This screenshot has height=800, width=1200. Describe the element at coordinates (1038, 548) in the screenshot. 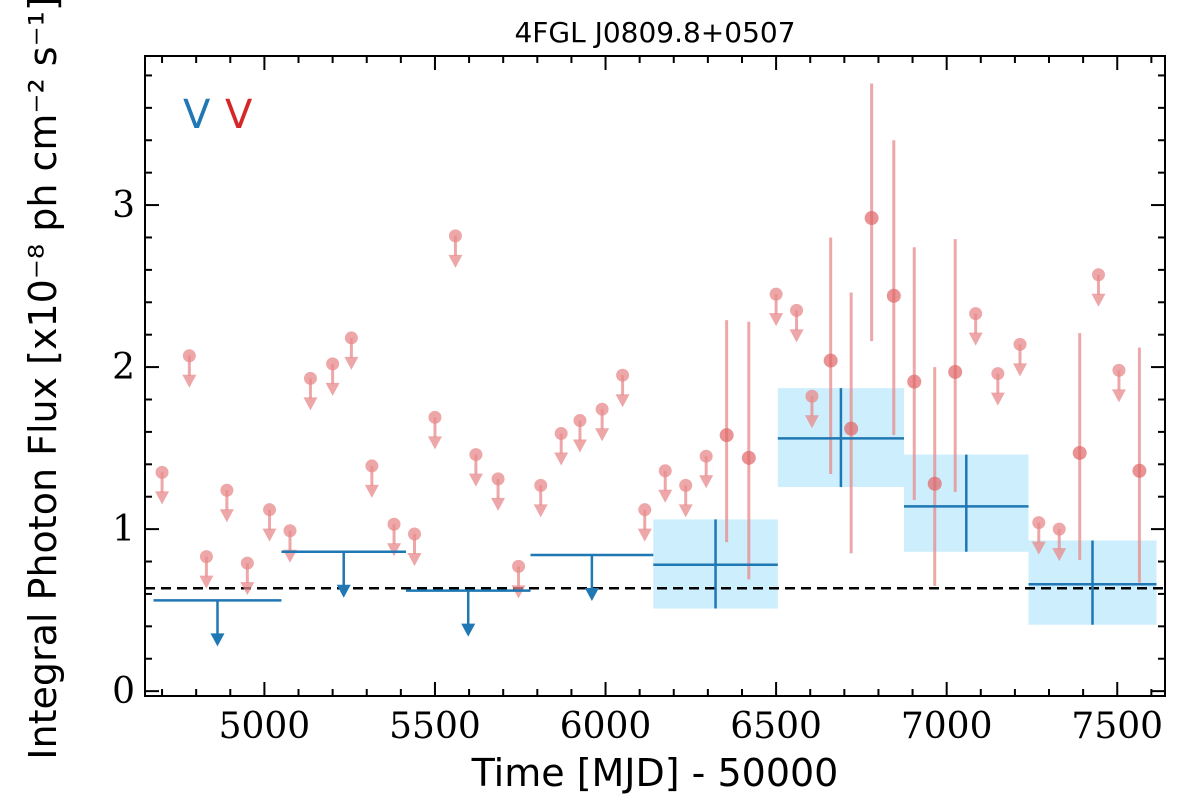

I see `short-upper-limit-arrow-33-head` at that location.